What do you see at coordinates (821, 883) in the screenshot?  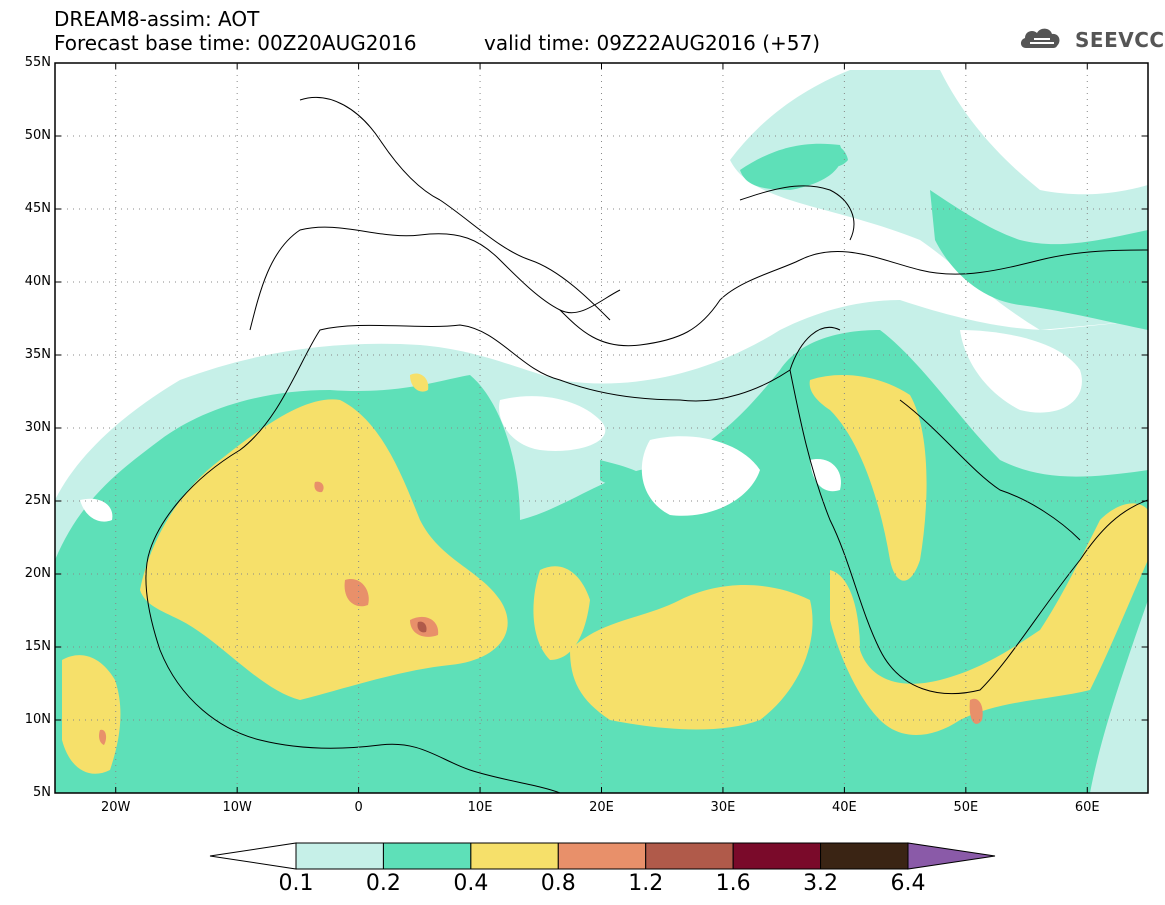 I see `colorbar-label: 3.2` at bounding box center [821, 883].